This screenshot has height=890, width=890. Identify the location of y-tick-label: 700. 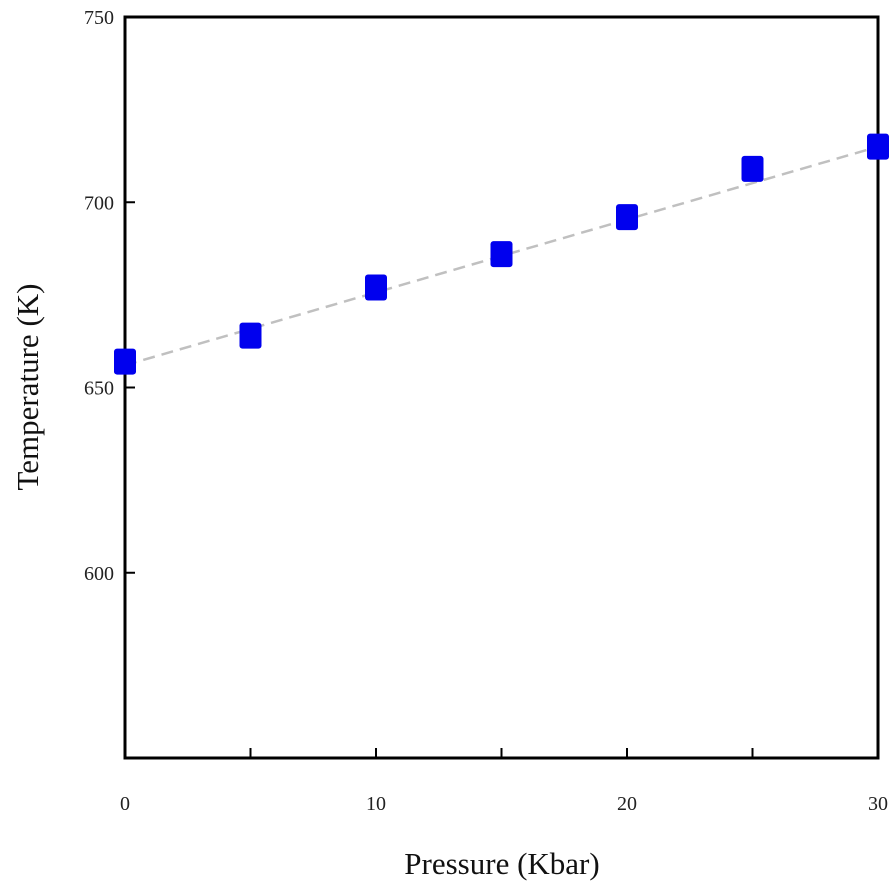
(99, 203).